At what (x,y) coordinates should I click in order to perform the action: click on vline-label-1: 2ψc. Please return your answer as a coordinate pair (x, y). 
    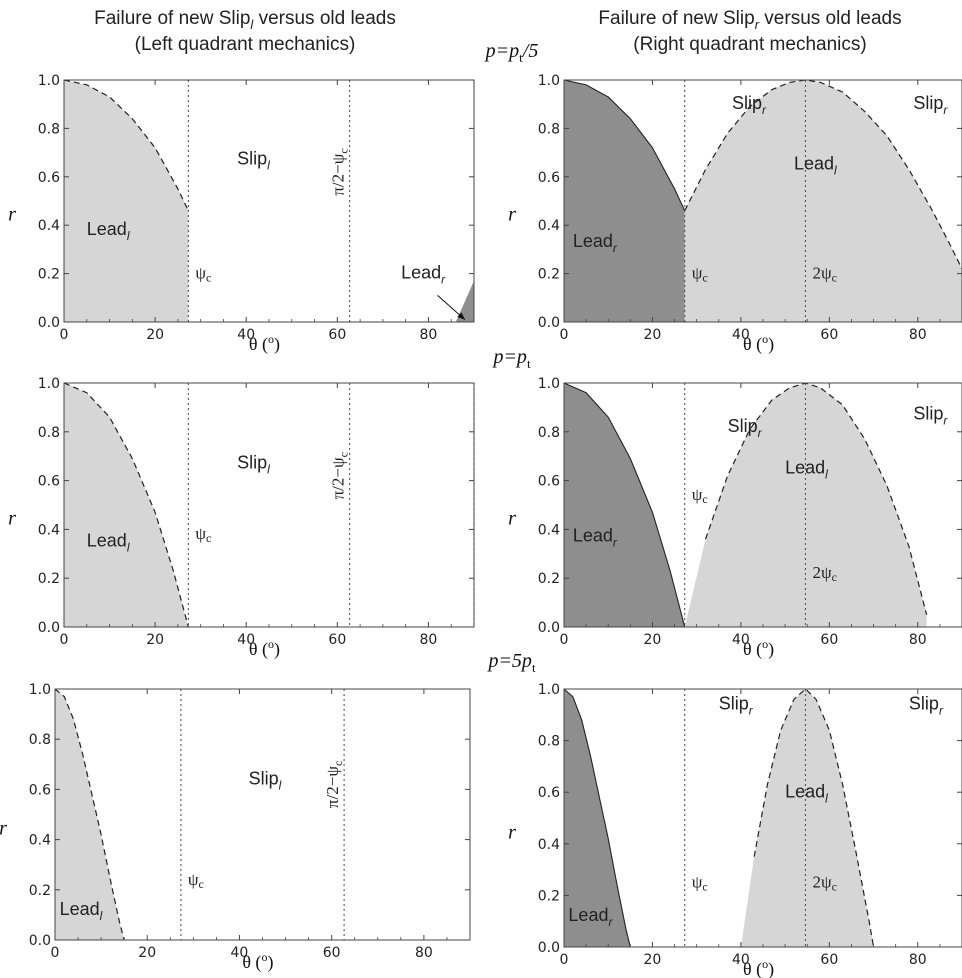
    Looking at the image, I should click on (824, 883).